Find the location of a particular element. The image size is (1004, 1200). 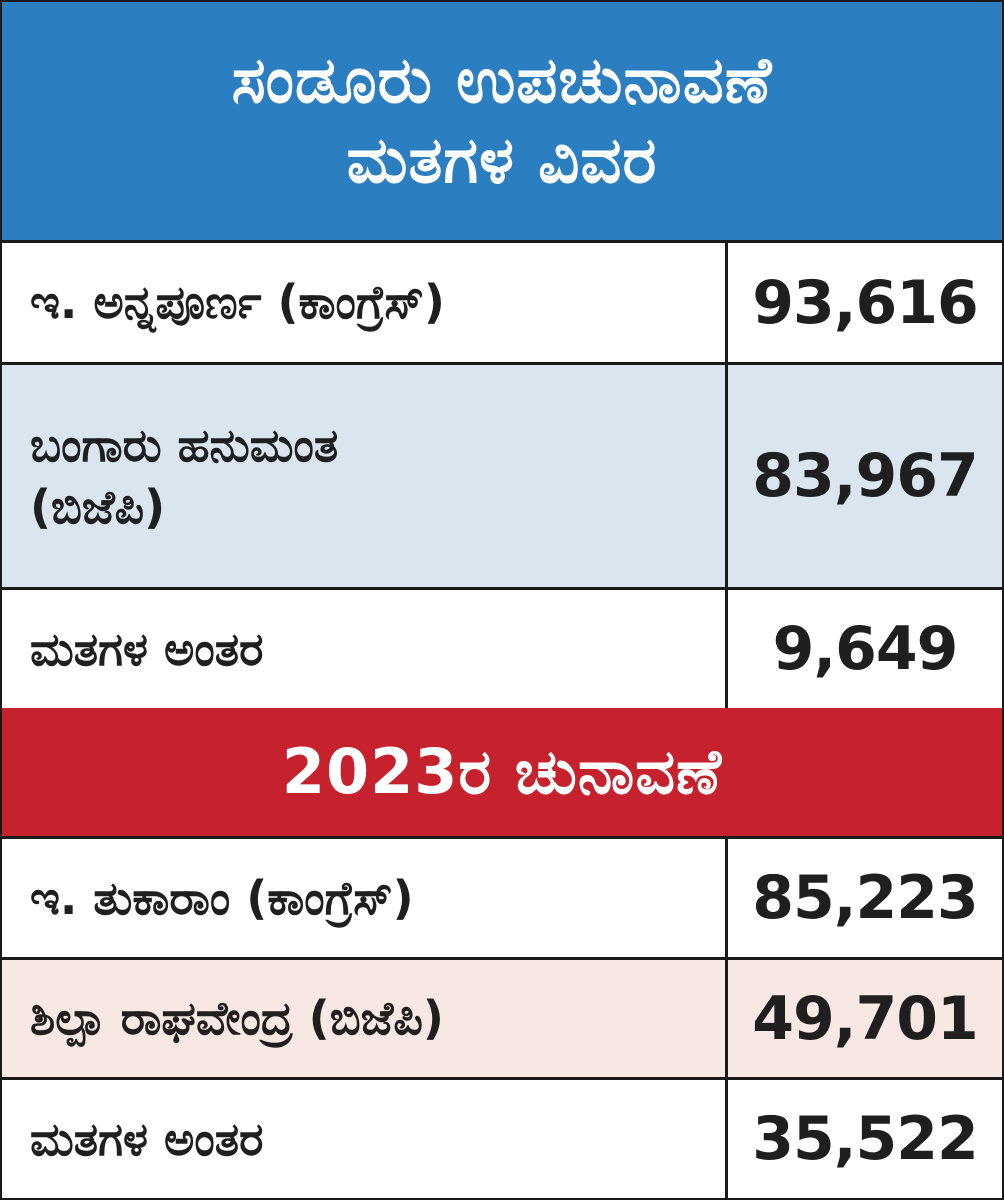

candidate-name-line1: ಬಂಗಾರು ಹನುಮಂತ is located at coordinates (184, 444).